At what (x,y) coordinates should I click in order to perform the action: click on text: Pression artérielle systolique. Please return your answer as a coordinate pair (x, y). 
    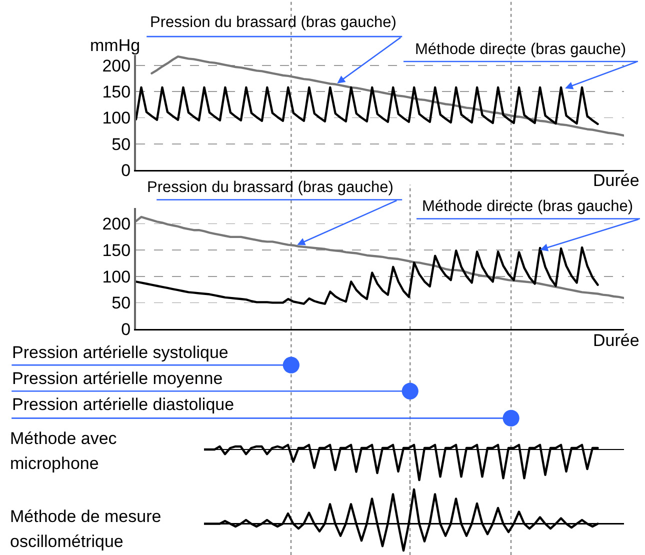
    Looking at the image, I should click on (120, 352).